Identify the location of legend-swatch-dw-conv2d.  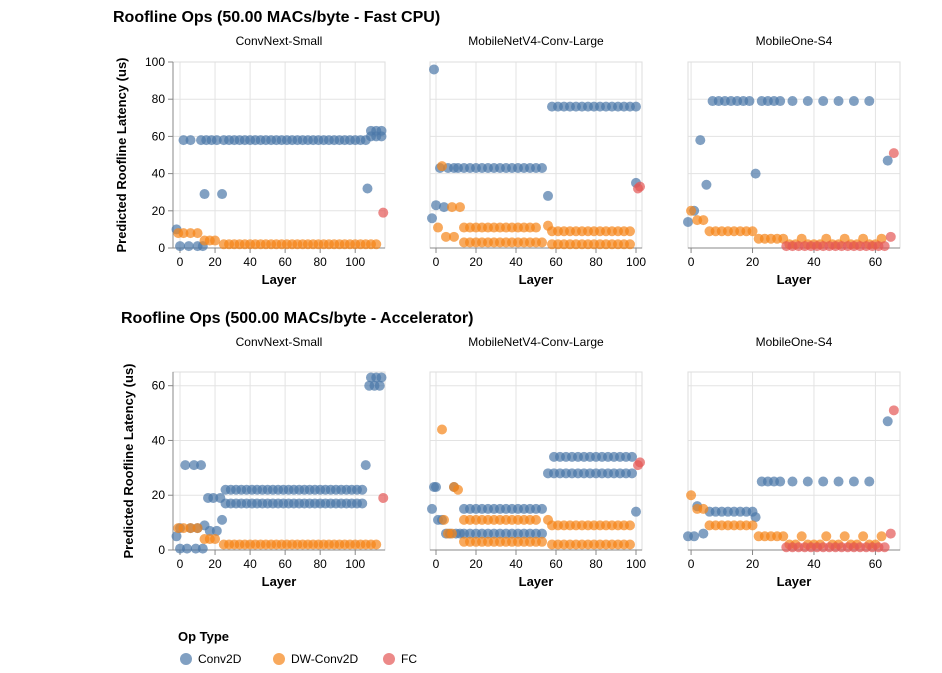
(279, 659).